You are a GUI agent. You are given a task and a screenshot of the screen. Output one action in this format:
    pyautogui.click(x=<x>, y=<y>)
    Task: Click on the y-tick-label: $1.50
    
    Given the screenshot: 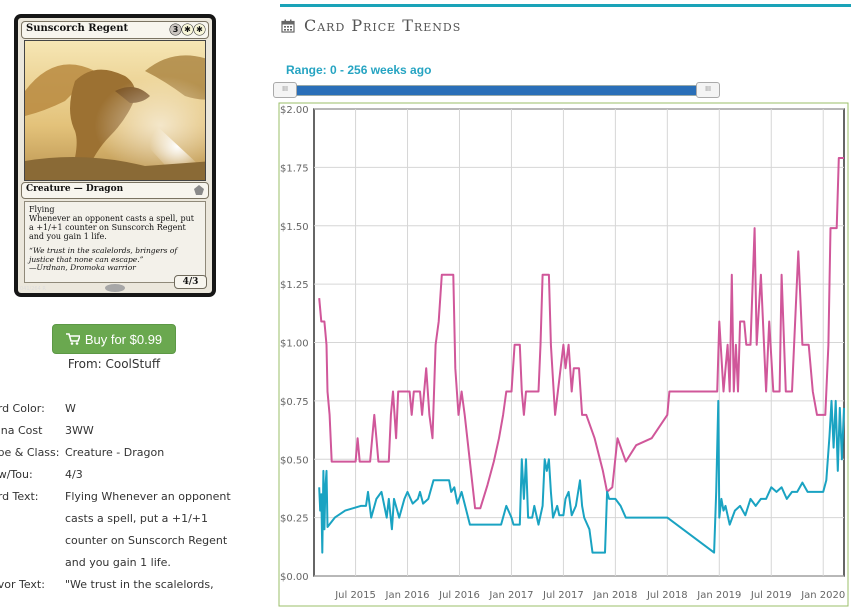 What is the action you would take?
    pyautogui.click(x=294, y=227)
    